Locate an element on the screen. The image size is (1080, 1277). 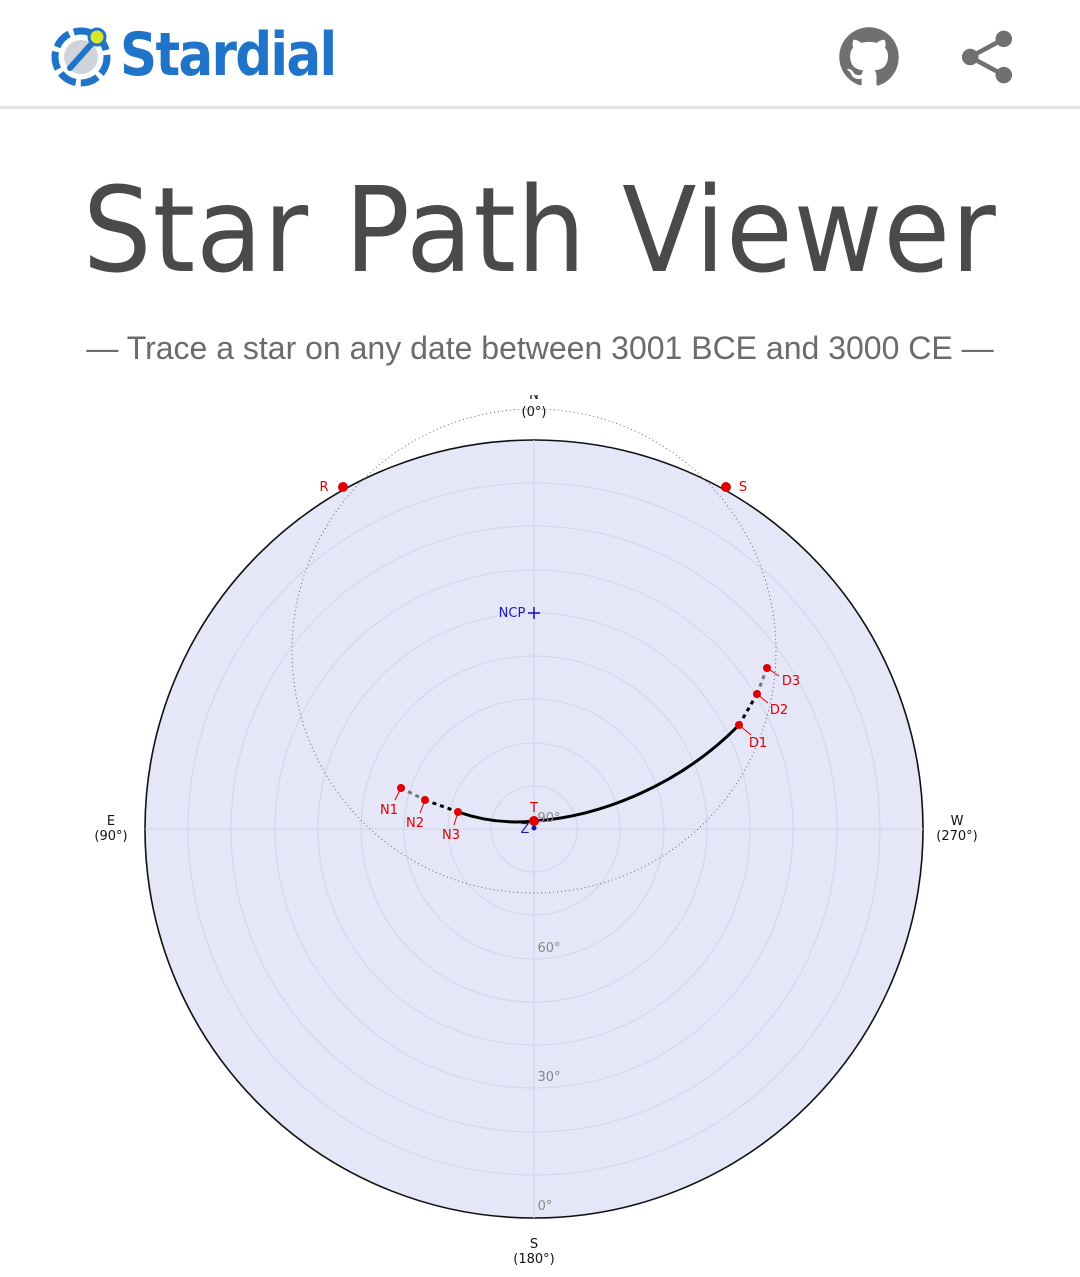
south-degree-label: (180°) is located at coordinates (533, 1259).